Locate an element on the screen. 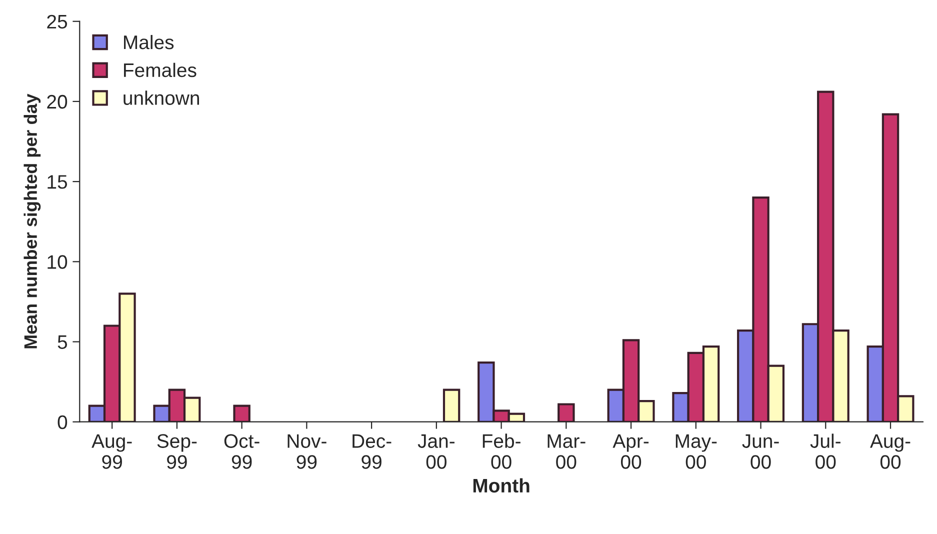 The height and width of the screenshot is (534, 937). y-tick-label: 5 is located at coordinates (63, 342).